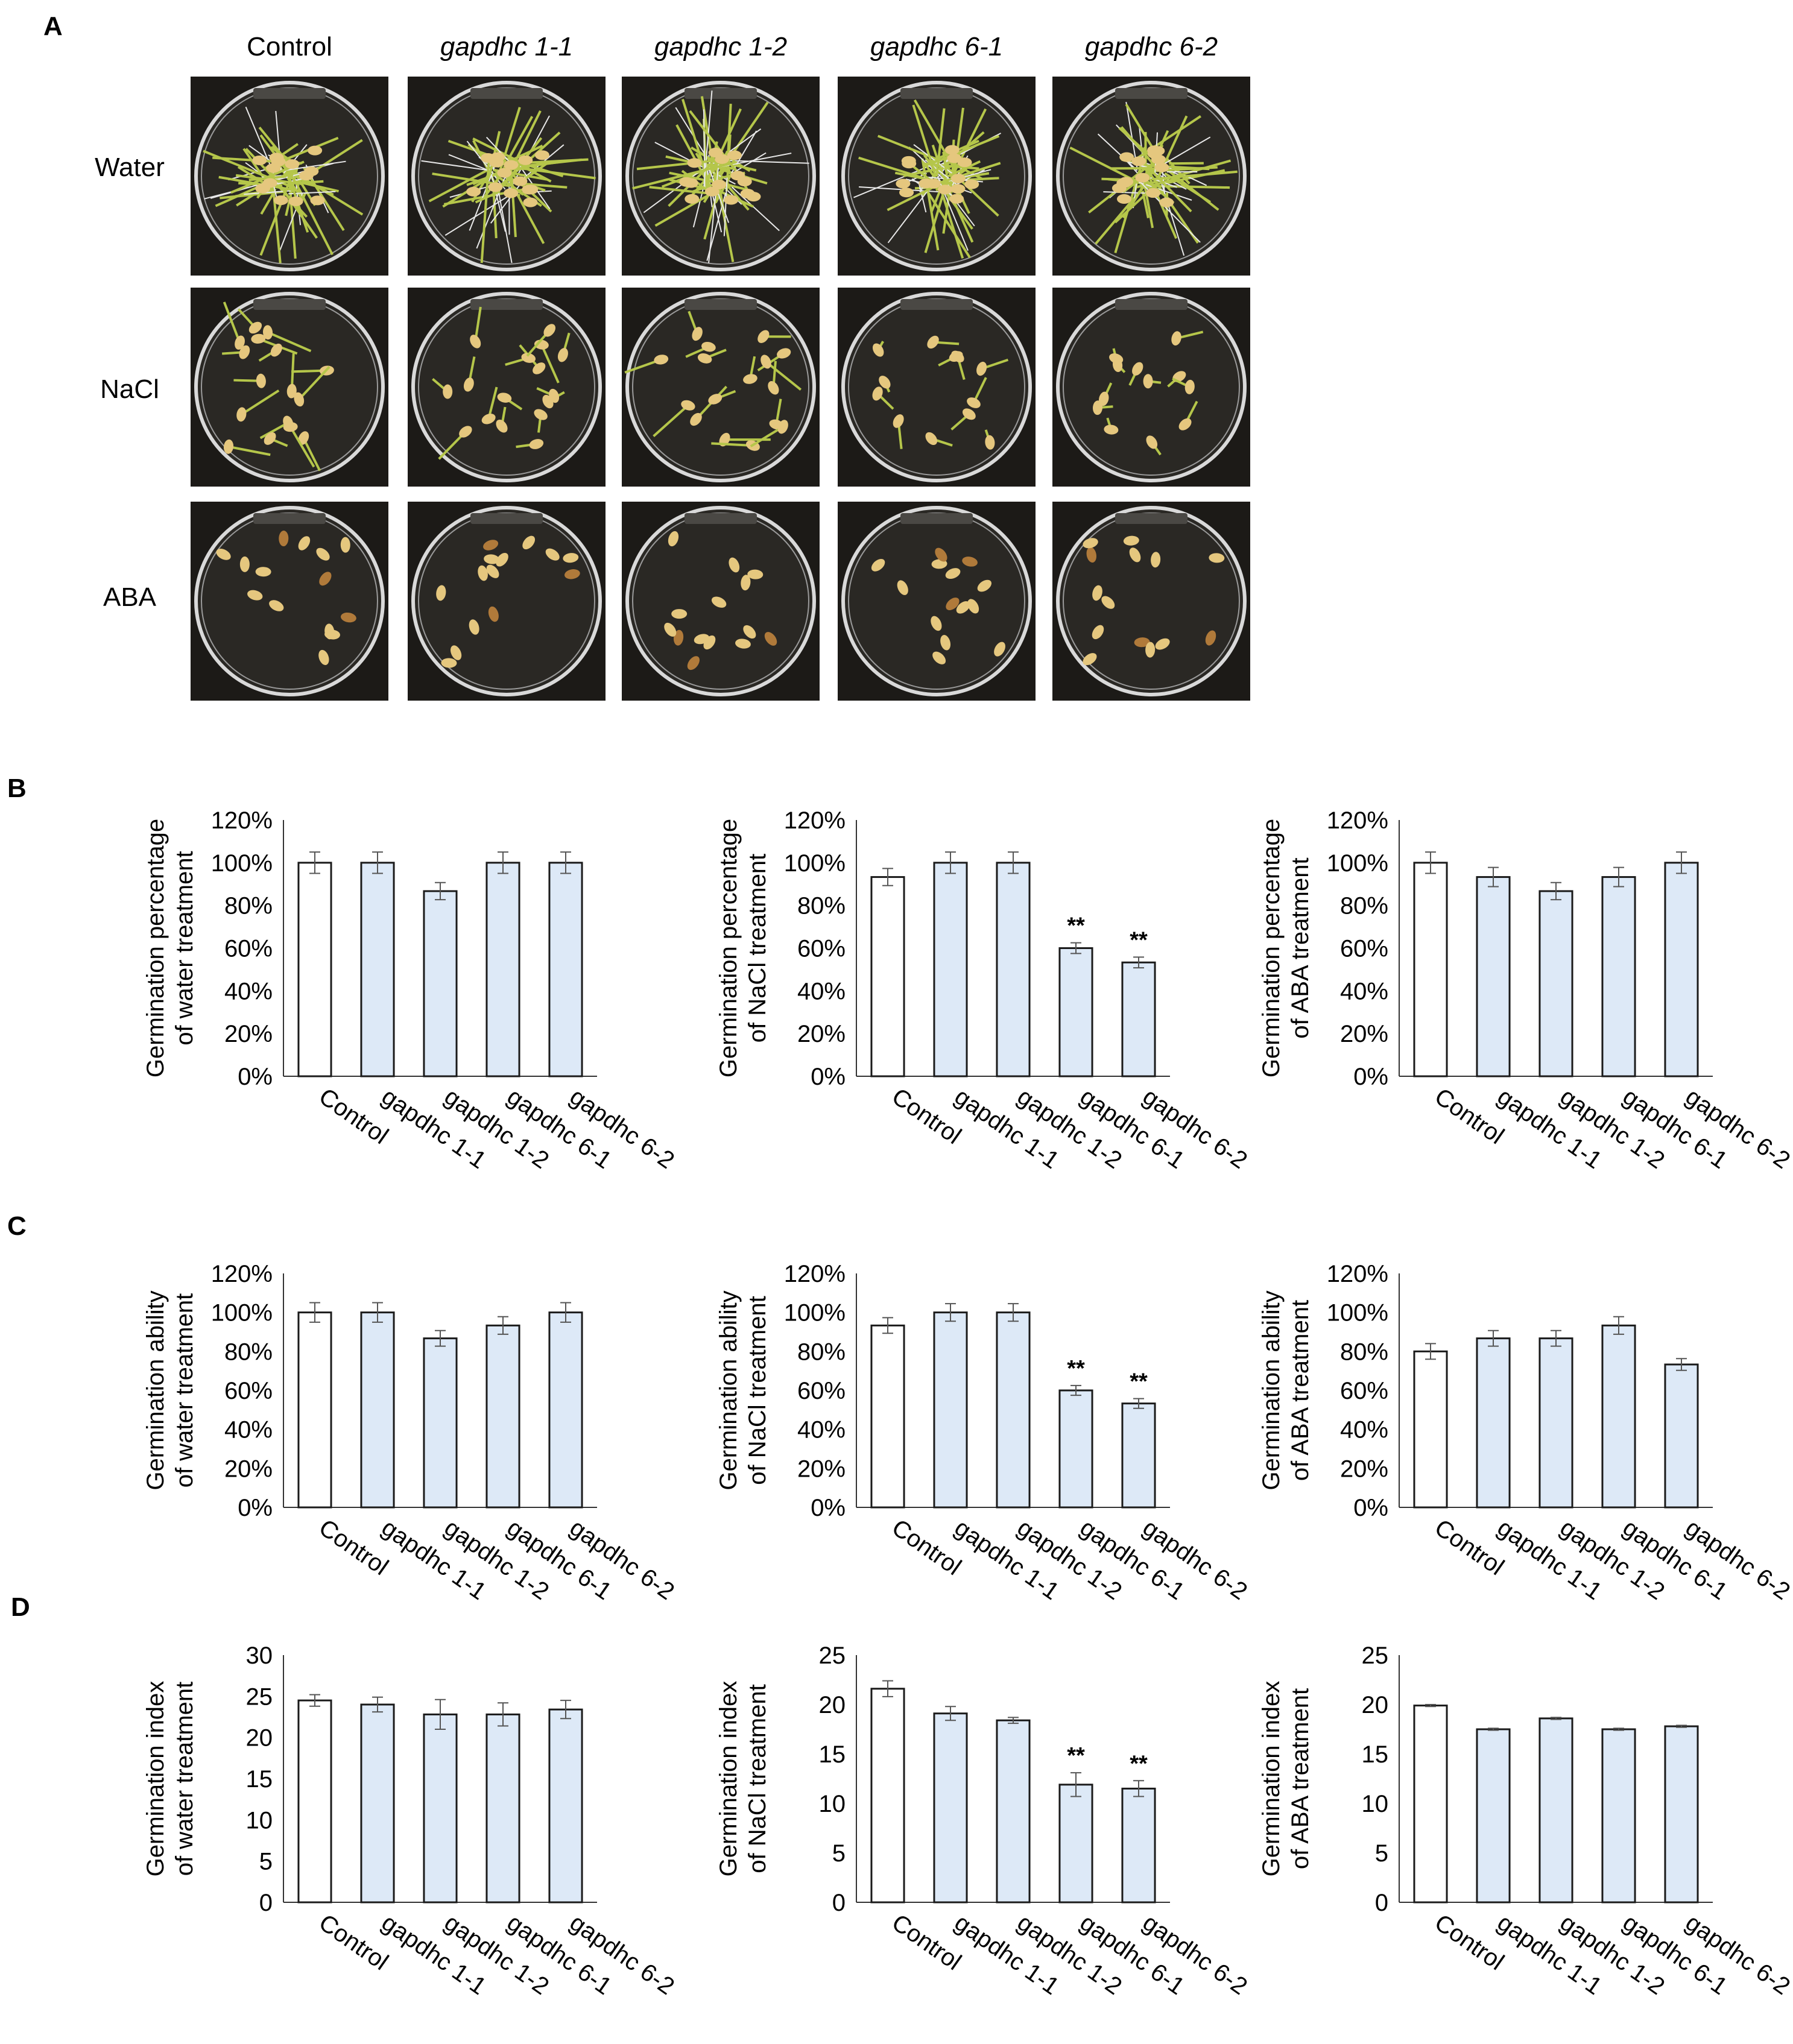  Describe the element at coordinates (259, 1738) in the screenshot. I see `y-tick-label: 20` at that location.